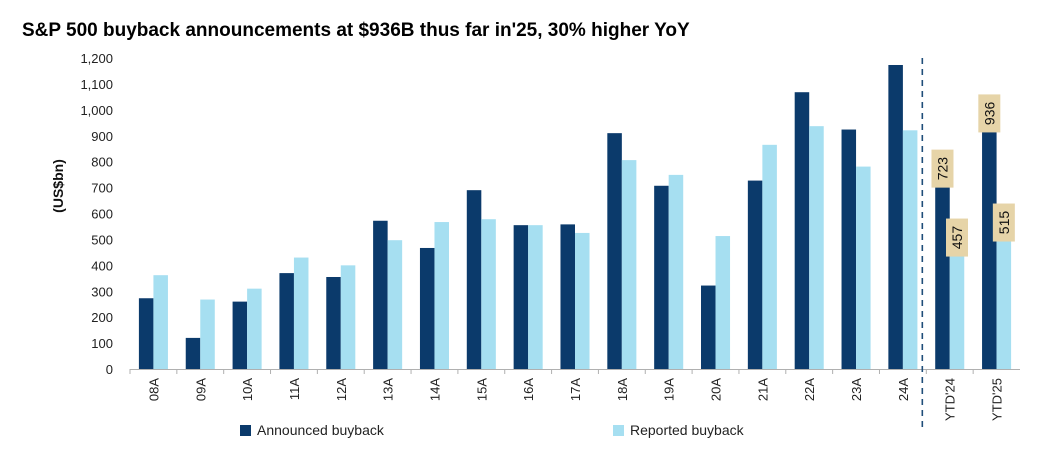  Describe the element at coordinates (102, 214) in the screenshot. I see `y-tick-label: 600` at that location.